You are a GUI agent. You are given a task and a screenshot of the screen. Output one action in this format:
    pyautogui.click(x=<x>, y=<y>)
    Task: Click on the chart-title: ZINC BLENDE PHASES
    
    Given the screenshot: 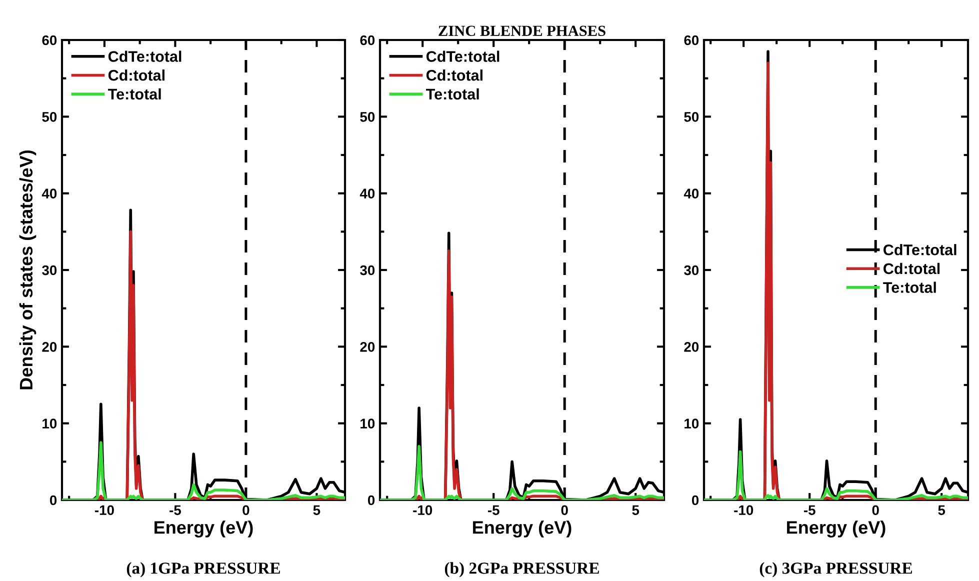 What is the action you would take?
    pyautogui.click(x=522, y=31)
    